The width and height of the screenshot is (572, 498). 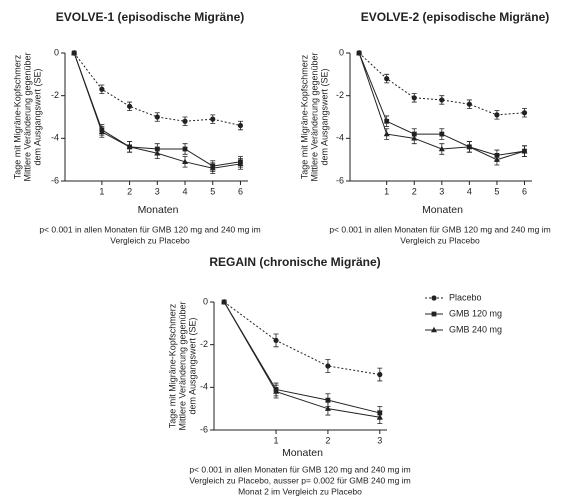 What do you see at coordinates (465, 297) in the screenshot?
I see `legend-label: Placebo` at bounding box center [465, 297].